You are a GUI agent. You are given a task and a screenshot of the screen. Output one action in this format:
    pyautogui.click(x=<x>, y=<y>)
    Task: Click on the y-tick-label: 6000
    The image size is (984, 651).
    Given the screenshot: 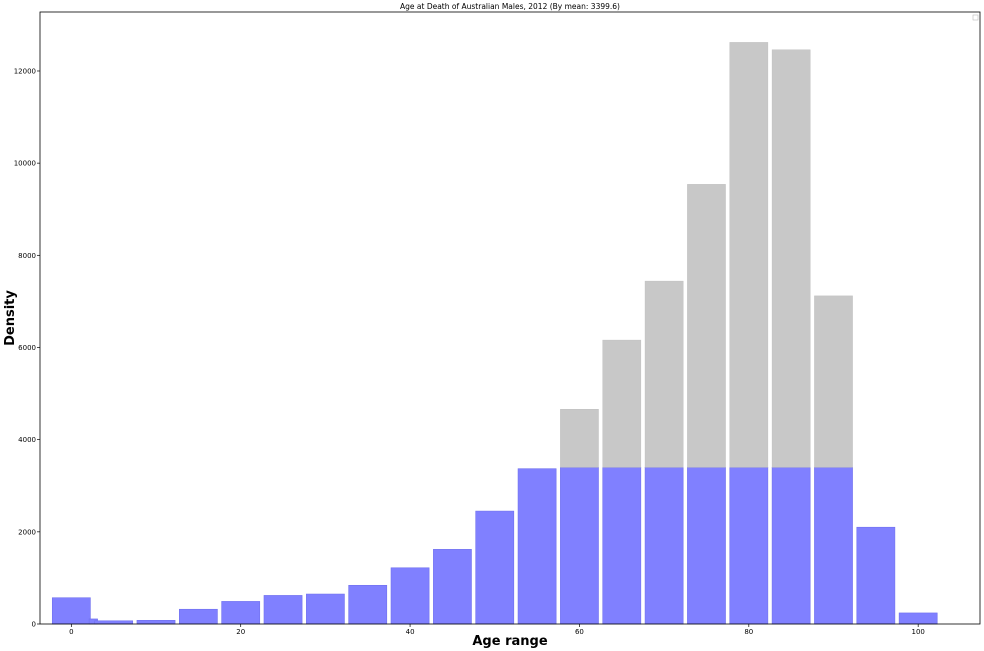 What is the action you would take?
    pyautogui.click(x=27, y=348)
    